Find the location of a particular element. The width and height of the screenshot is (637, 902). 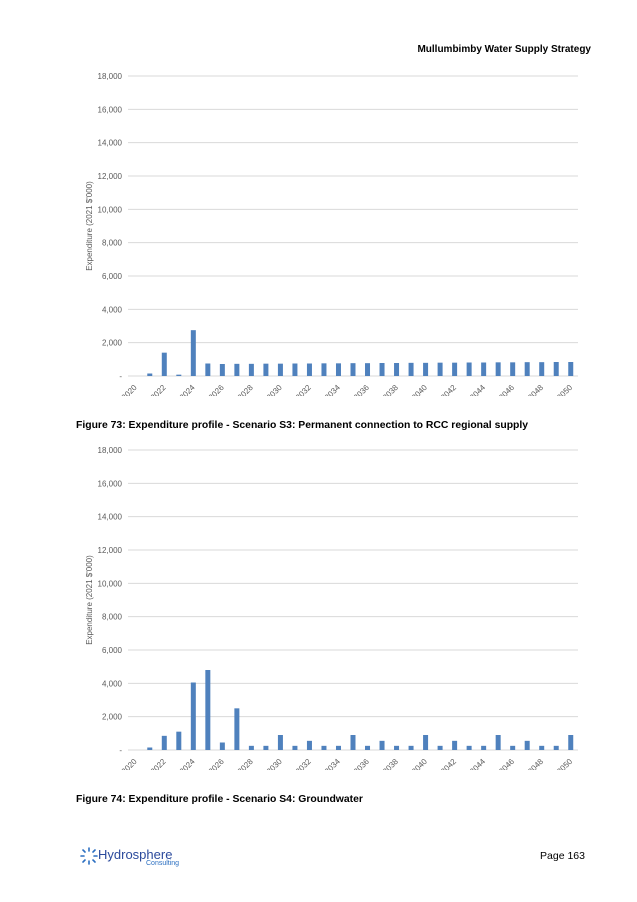

y-tick-label: 6,000 is located at coordinates (112, 276).